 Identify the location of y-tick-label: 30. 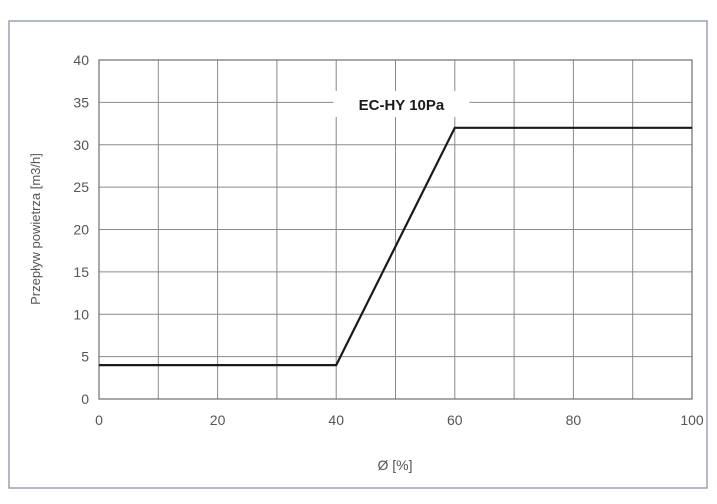
(81, 145).